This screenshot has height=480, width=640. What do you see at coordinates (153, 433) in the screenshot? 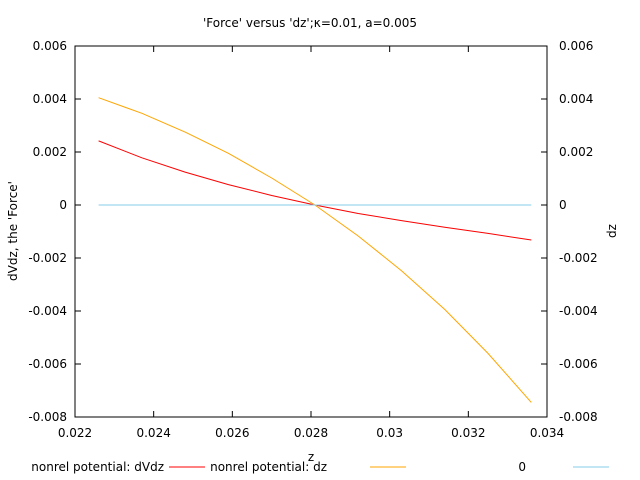
I see `x-tick-label: 0.024` at bounding box center [153, 433].